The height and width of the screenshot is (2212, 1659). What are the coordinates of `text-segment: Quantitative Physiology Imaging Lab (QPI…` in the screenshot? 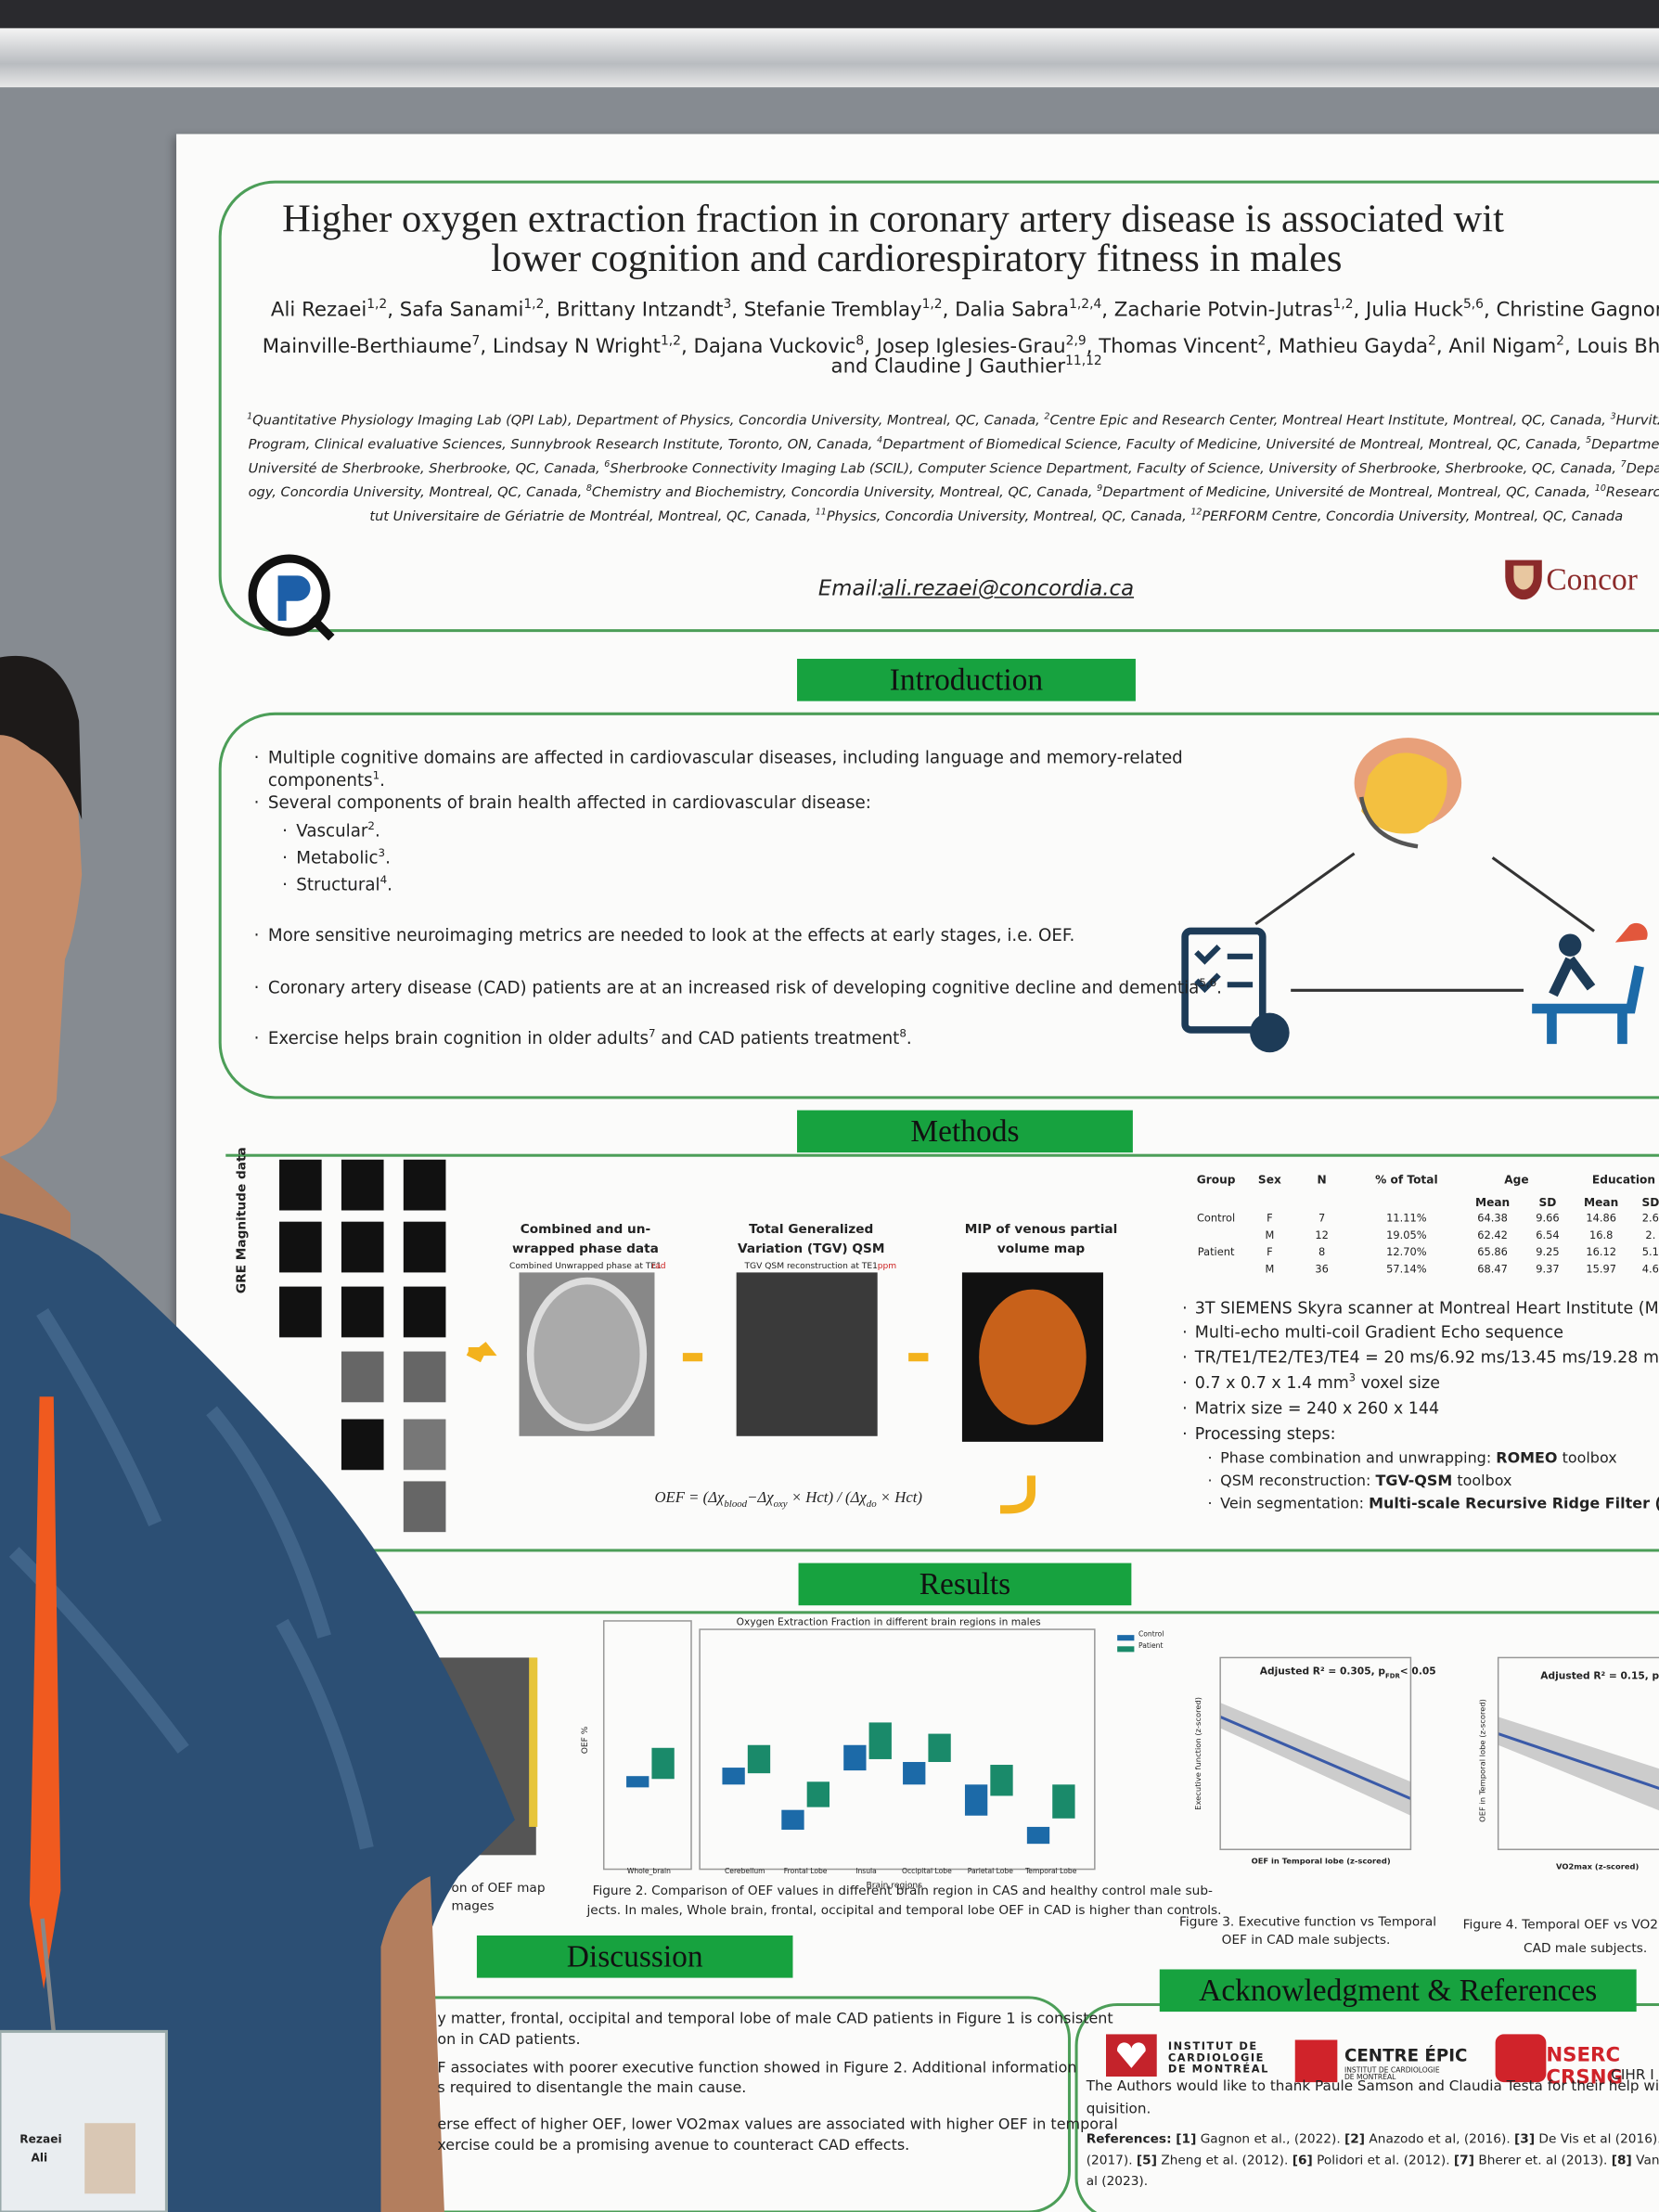 It's located at (648, 421).